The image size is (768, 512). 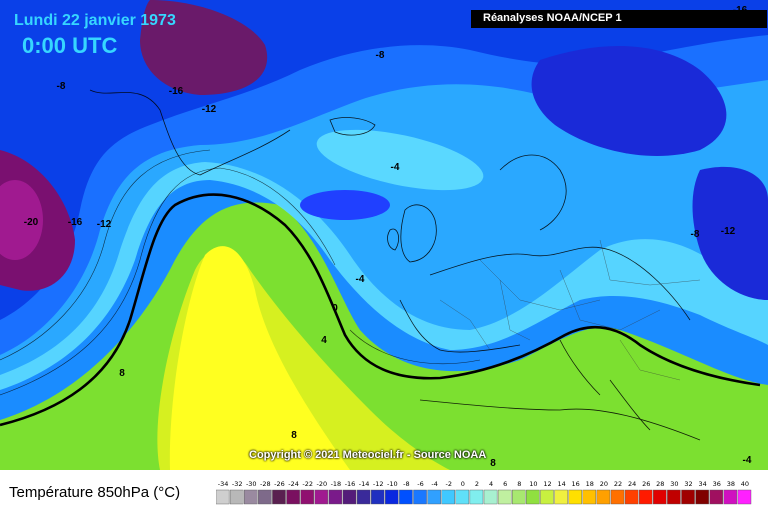 I want to click on legend-tick-label: 24, so click(x=632, y=484).